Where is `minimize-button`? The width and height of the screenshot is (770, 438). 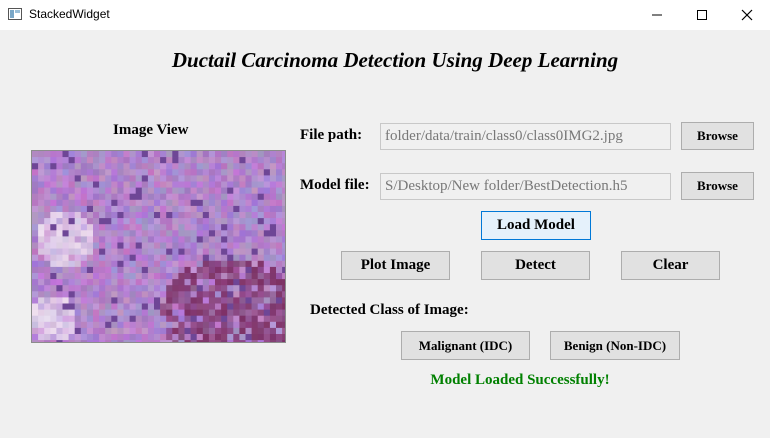
minimize-button is located at coordinates (657, 15).